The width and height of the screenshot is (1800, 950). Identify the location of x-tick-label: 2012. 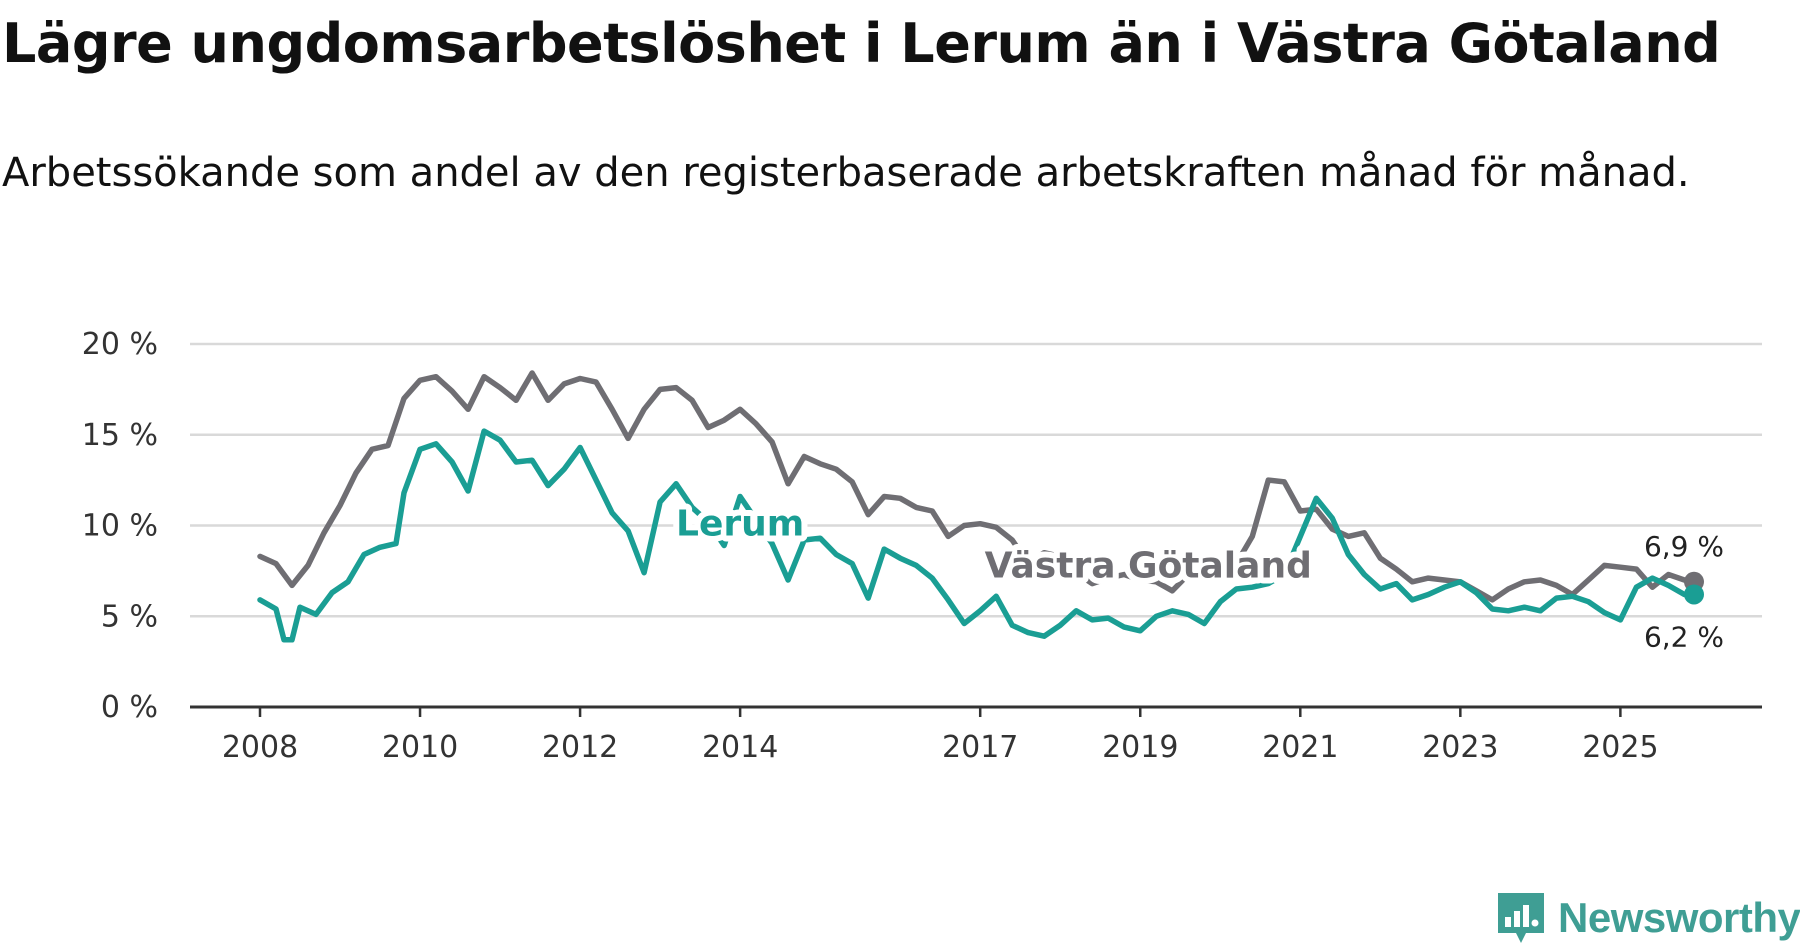
(580, 747).